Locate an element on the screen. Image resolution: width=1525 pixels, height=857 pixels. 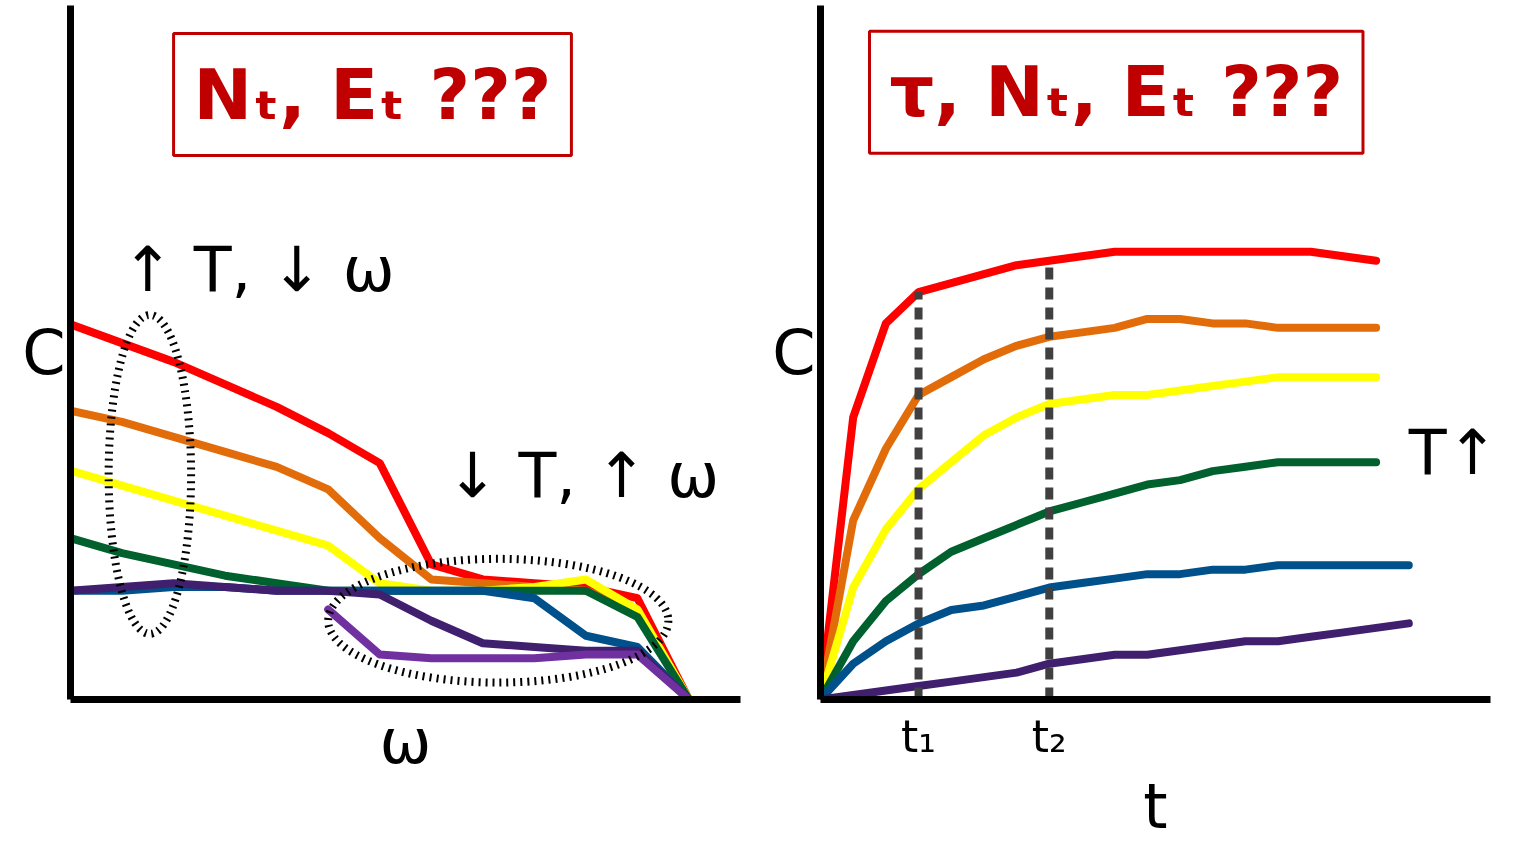
x-axis-title: t is located at coordinates (1155, 806).